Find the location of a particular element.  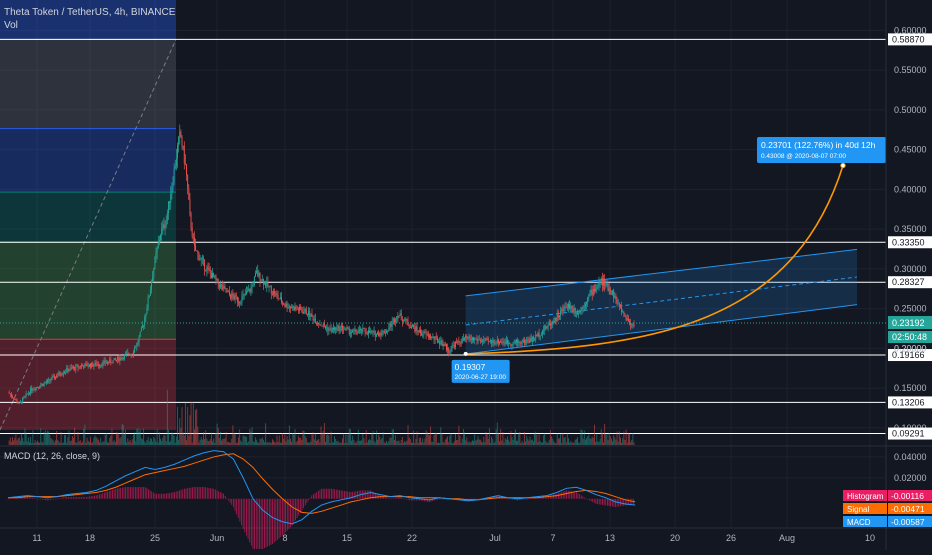

parallel-channel is located at coordinates (661, 301).